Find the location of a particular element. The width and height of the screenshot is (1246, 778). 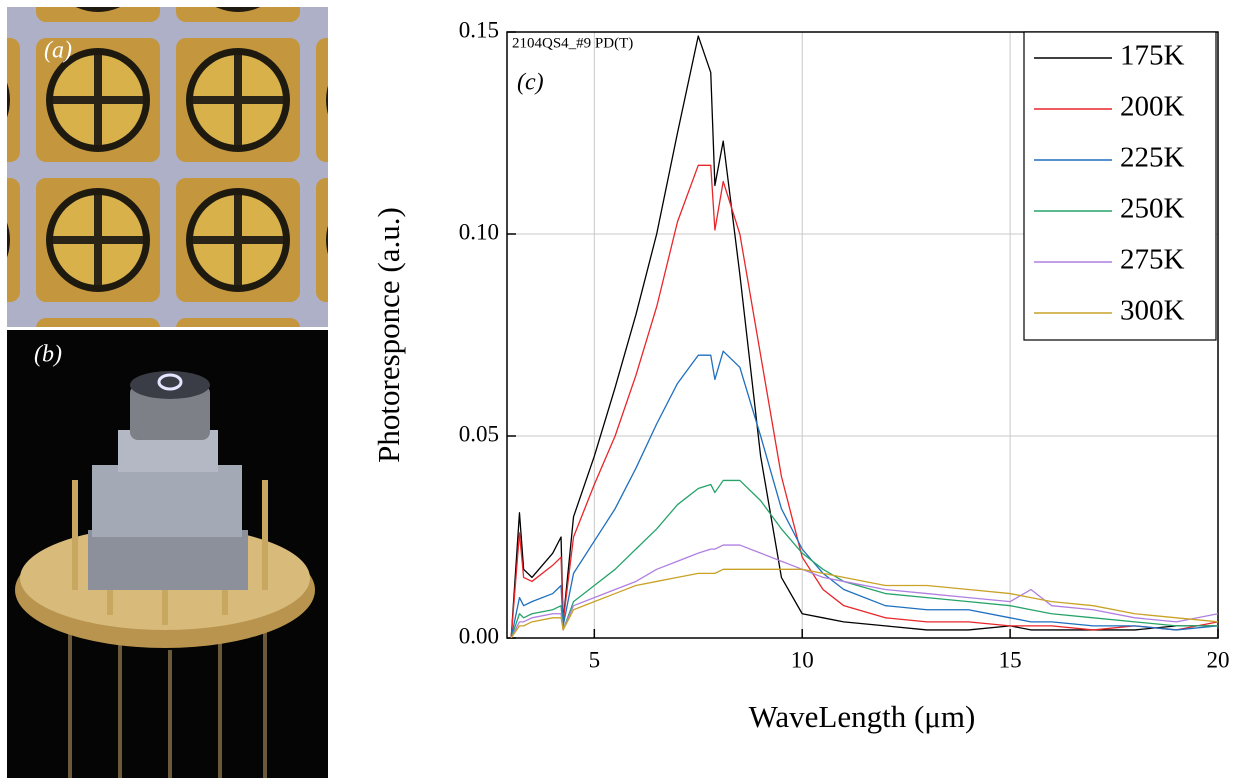

y-axis-label: Photoresponce (a.u.) is located at coordinates (388, 335).